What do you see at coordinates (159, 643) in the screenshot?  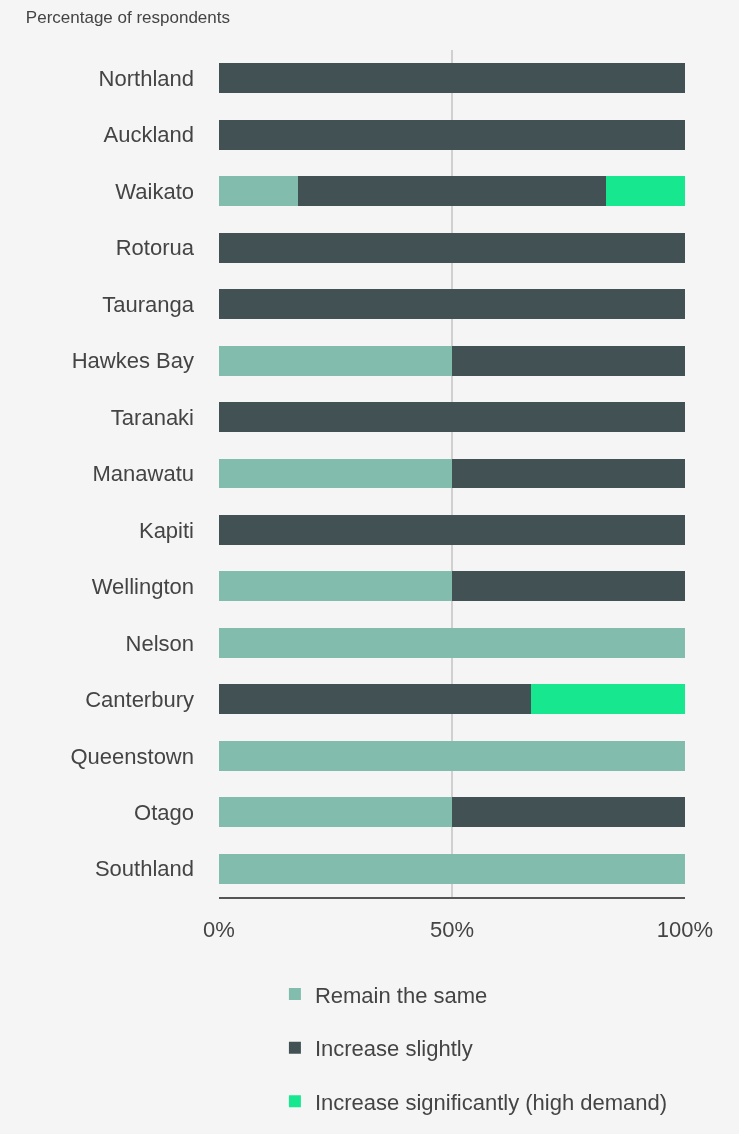 I see `y-tick-label: Nelson` at bounding box center [159, 643].